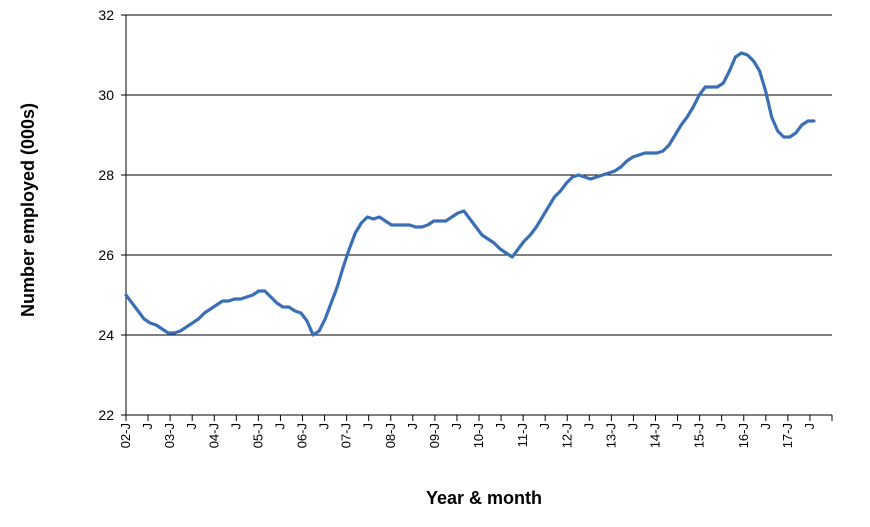 This screenshot has width=870, height=527. Describe the element at coordinates (566, 435) in the screenshot. I see `x-tick-label: 12-J` at that location.